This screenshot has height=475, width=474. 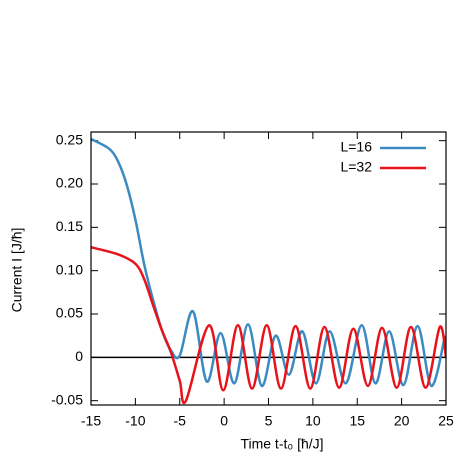 What do you see at coordinates (79, 356) in the screenshot?
I see `y-tick-label: 0` at bounding box center [79, 356].